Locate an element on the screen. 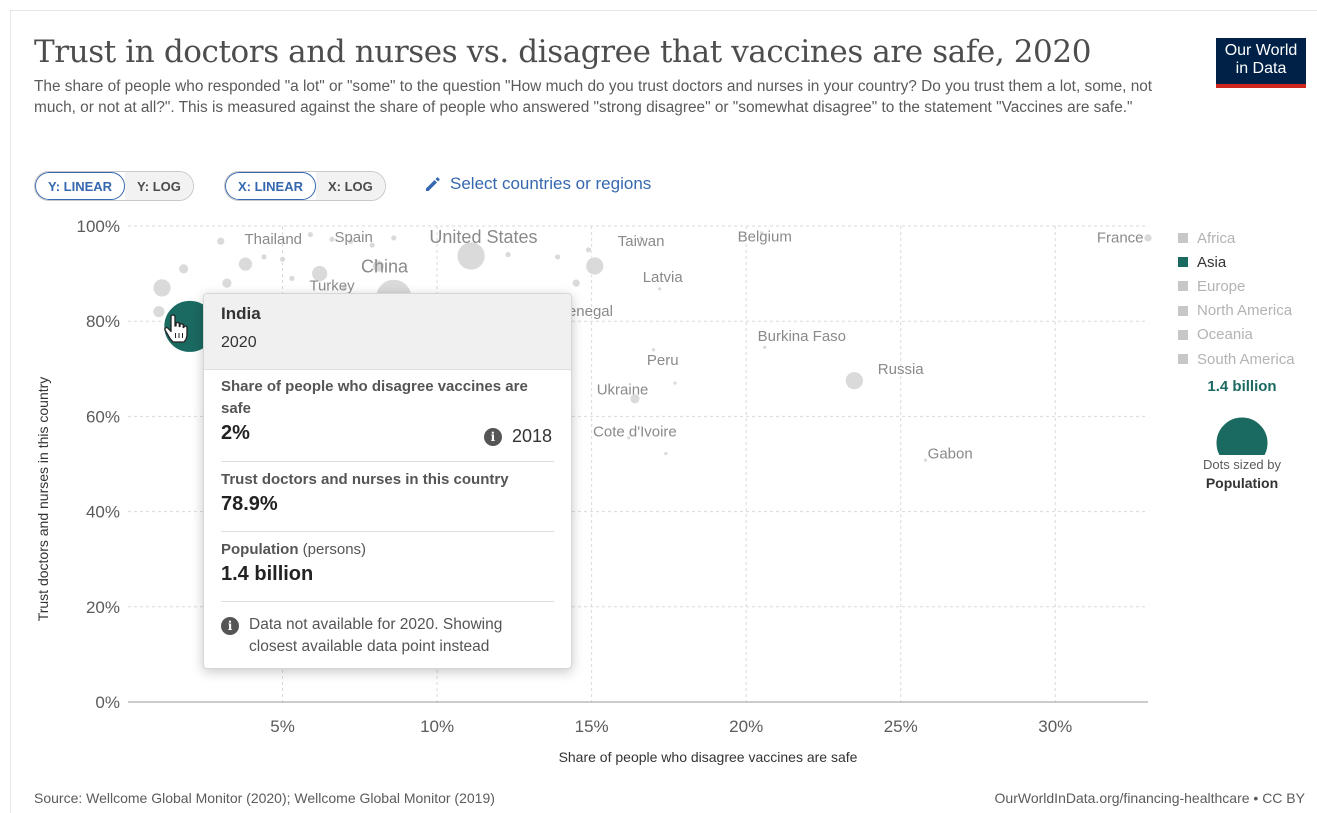 This screenshot has height=813, width=1317. legend-item-north-america: North America is located at coordinates (1236, 311).